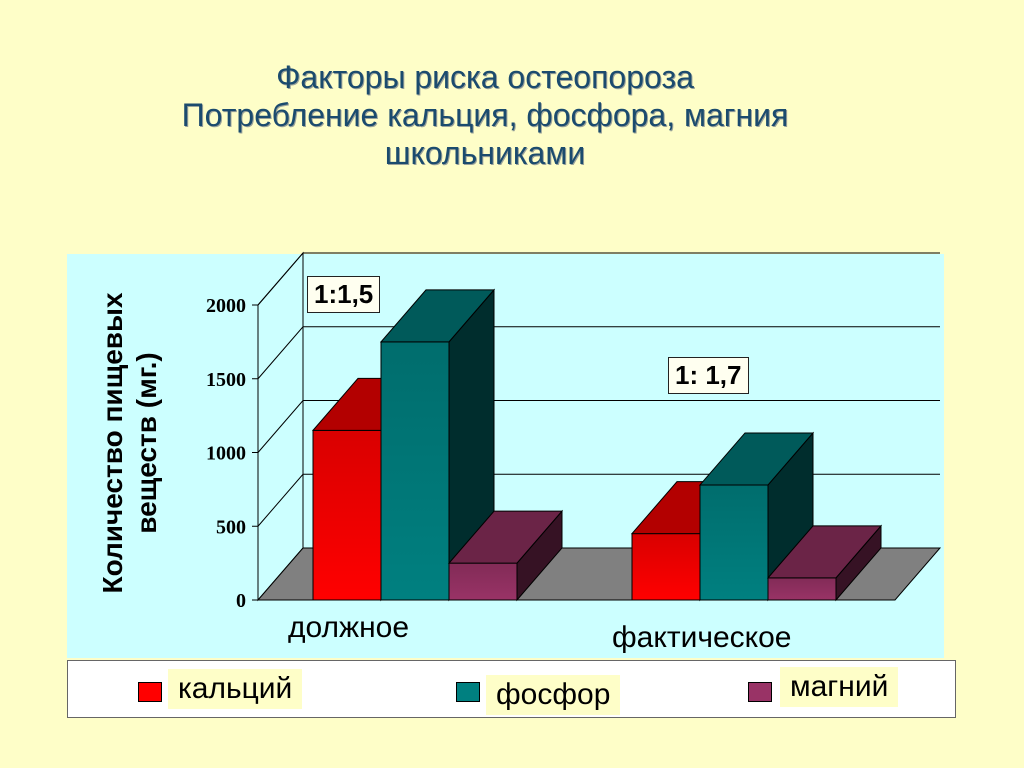  I want to click on bar-front-кальций-должное, so click(347, 515).